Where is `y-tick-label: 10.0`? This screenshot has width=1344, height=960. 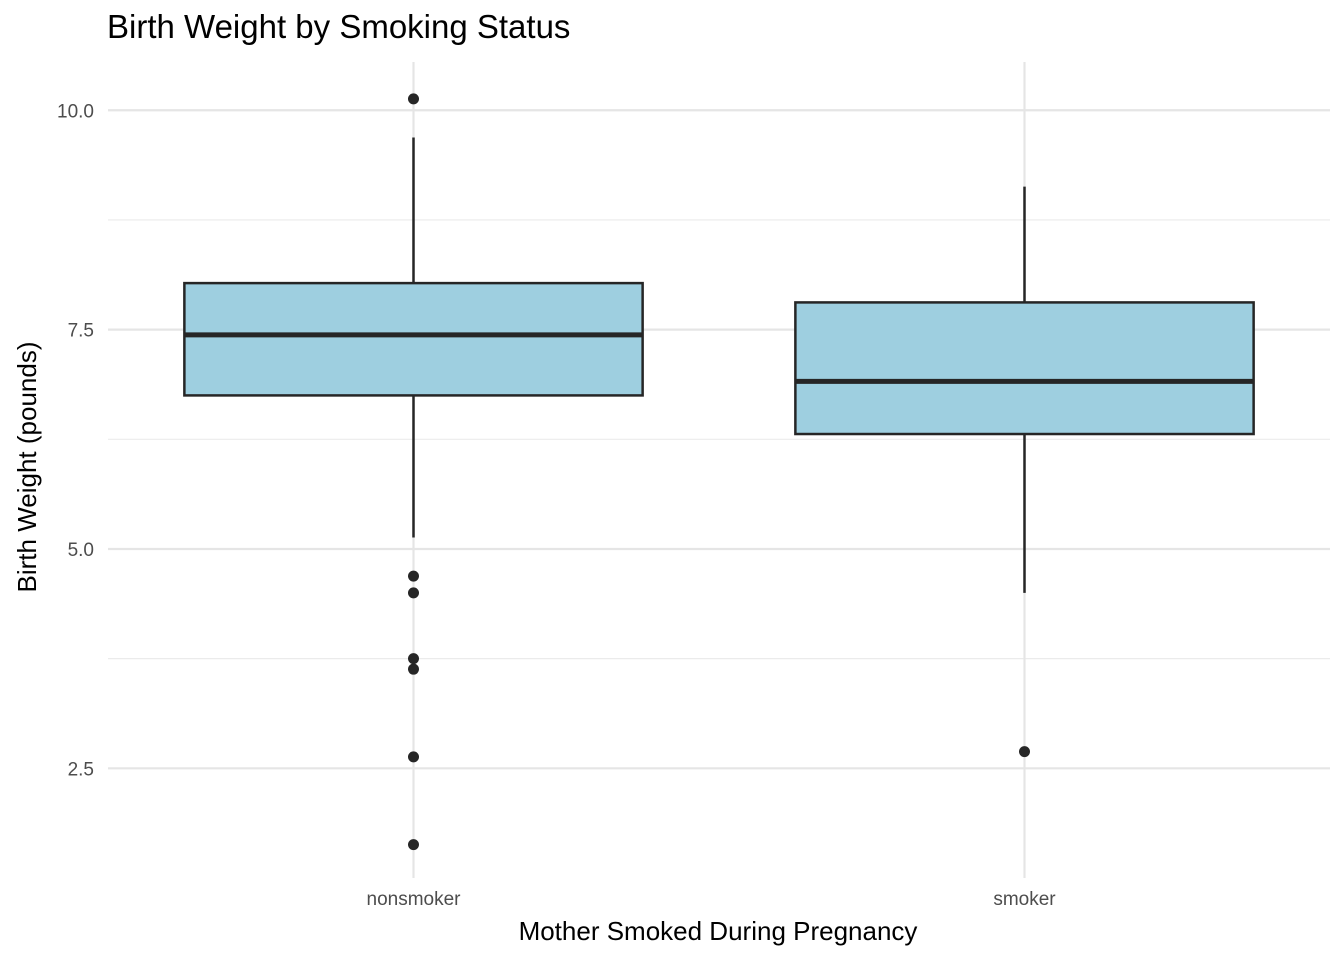
y-tick-label: 10.0 is located at coordinates (75, 111).